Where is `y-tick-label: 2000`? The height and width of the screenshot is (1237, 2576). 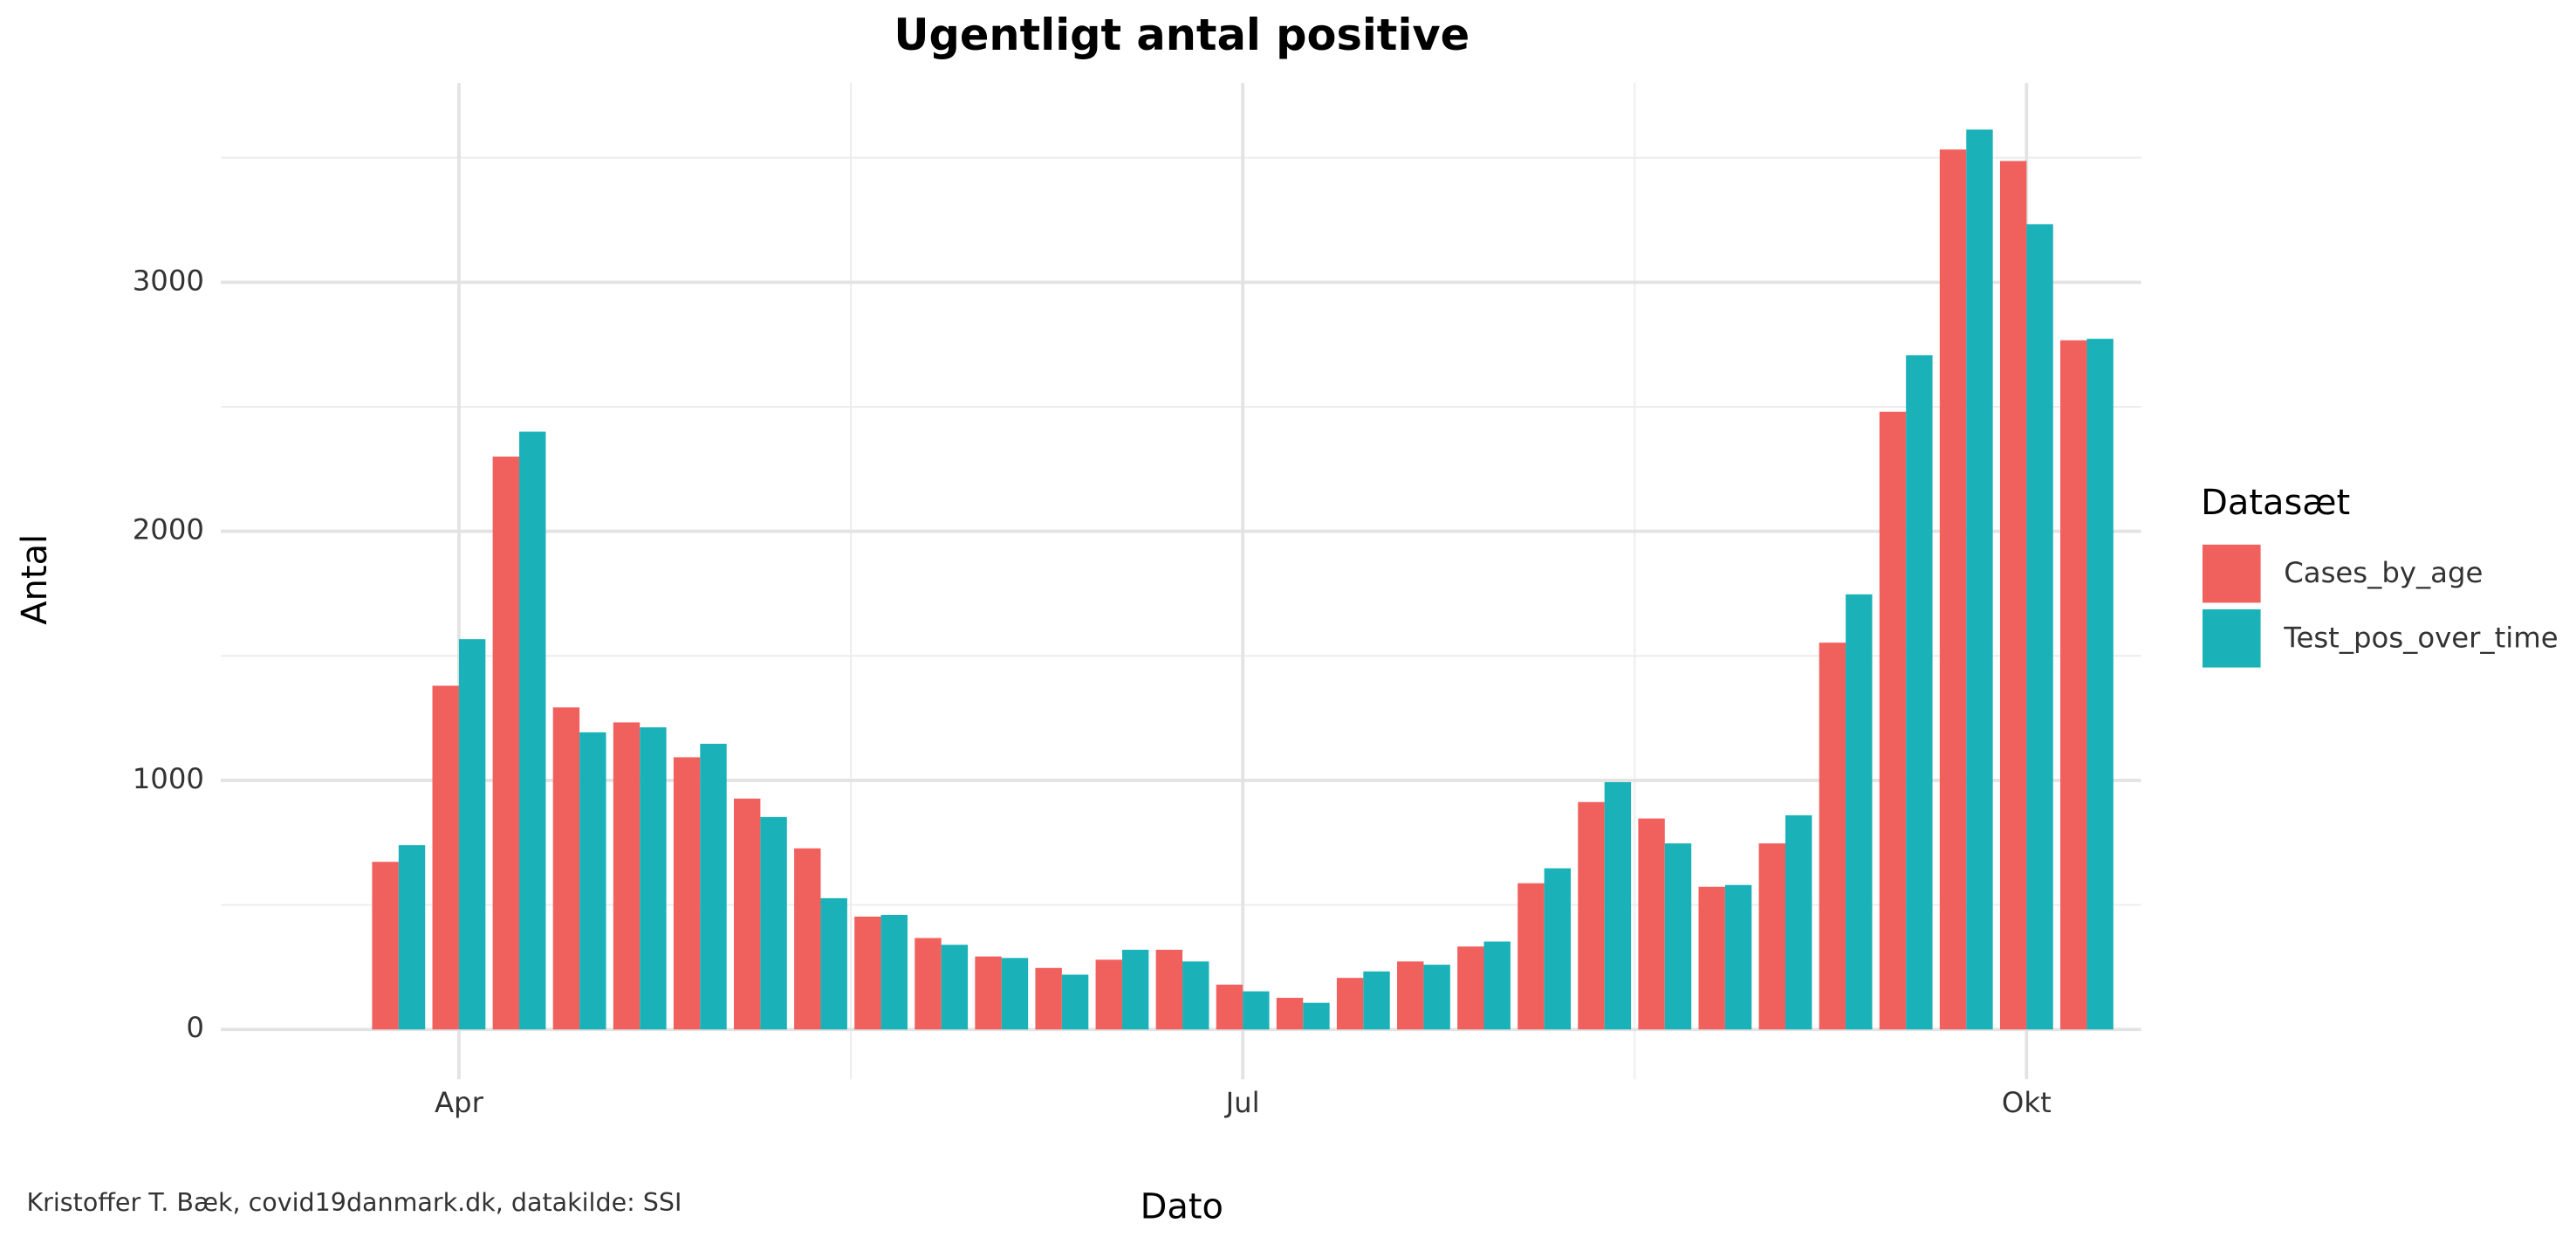
y-tick-label: 2000 is located at coordinates (169, 529).